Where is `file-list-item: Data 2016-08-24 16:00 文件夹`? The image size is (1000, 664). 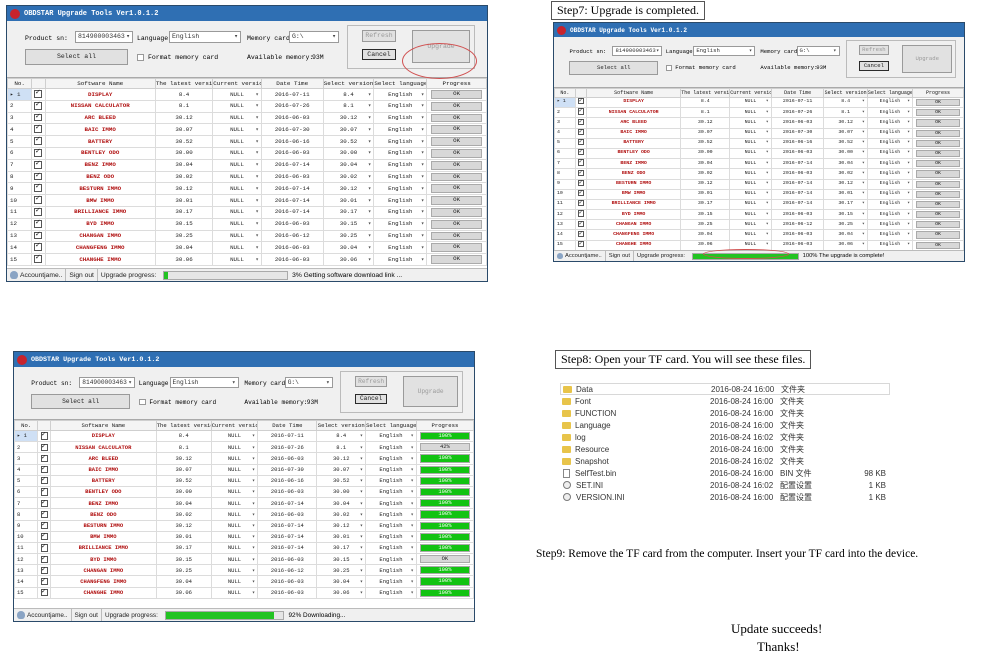
file-list-item: Data 2016-08-24 16:00 文件夹 is located at coordinates (725, 389).